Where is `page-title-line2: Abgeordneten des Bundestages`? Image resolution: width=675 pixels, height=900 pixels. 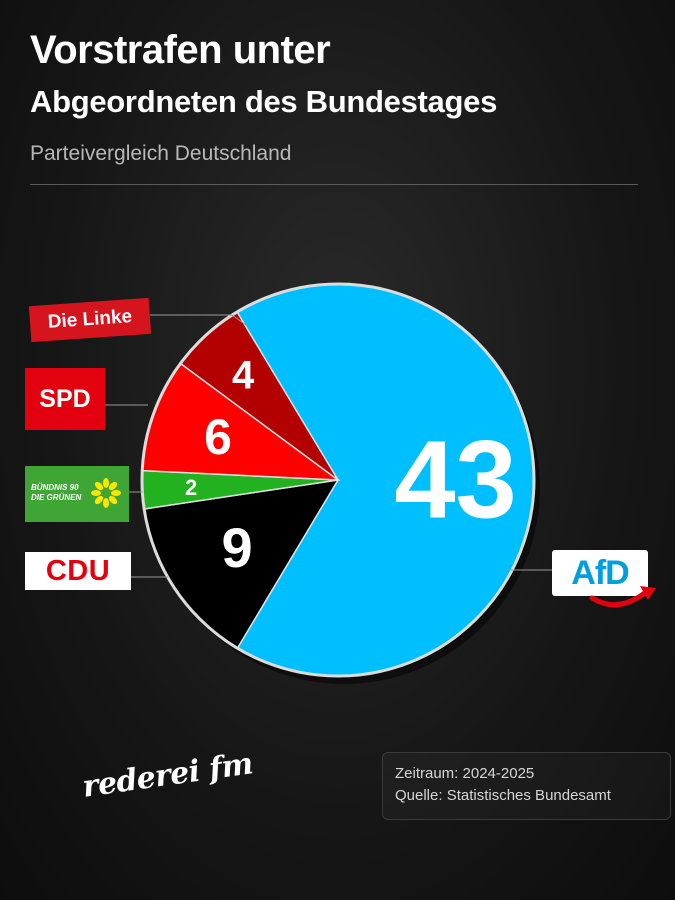
page-title-line2: Abgeordneten des Bundestages is located at coordinates (264, 101).